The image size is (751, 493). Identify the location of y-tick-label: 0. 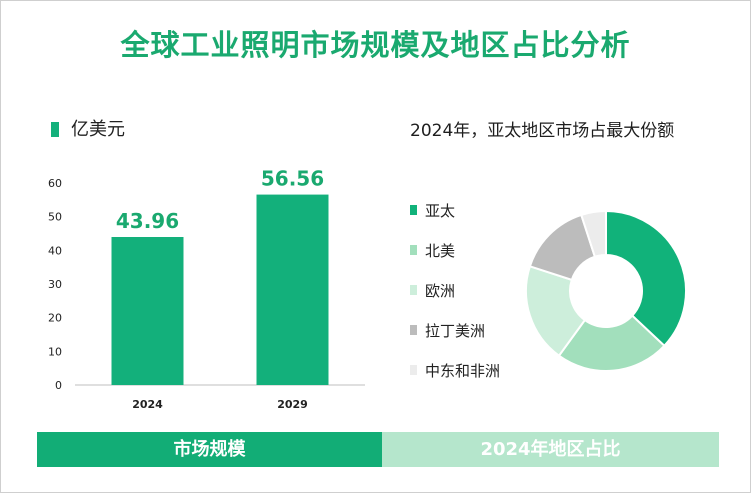
(58, 385).